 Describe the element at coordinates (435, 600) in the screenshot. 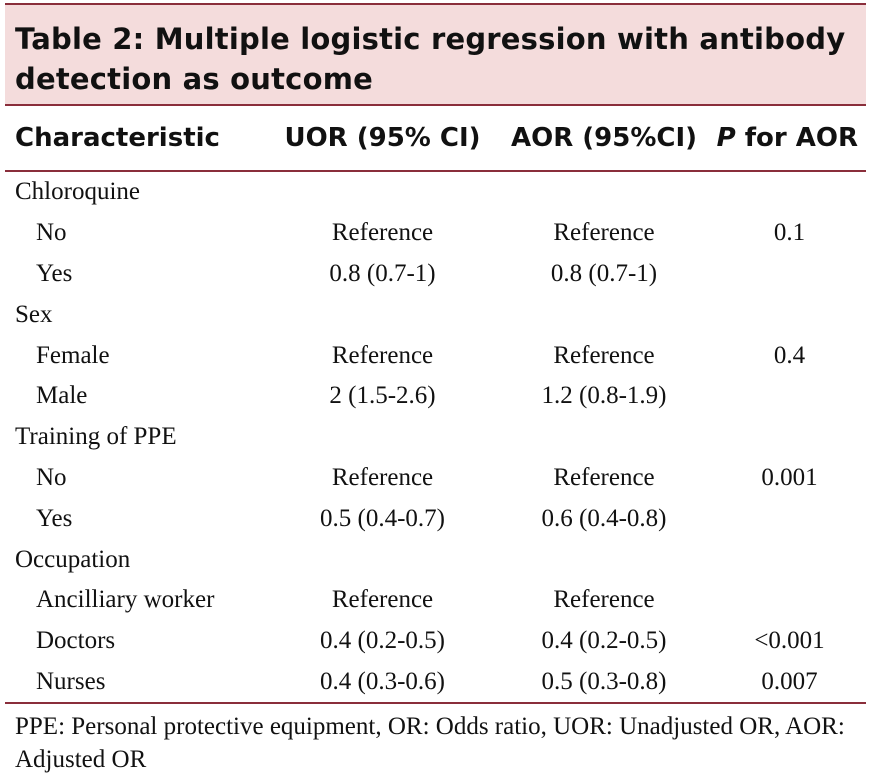

I see `row-occupation-ancillary: Ancilliary worker Reference Reference` at that location.